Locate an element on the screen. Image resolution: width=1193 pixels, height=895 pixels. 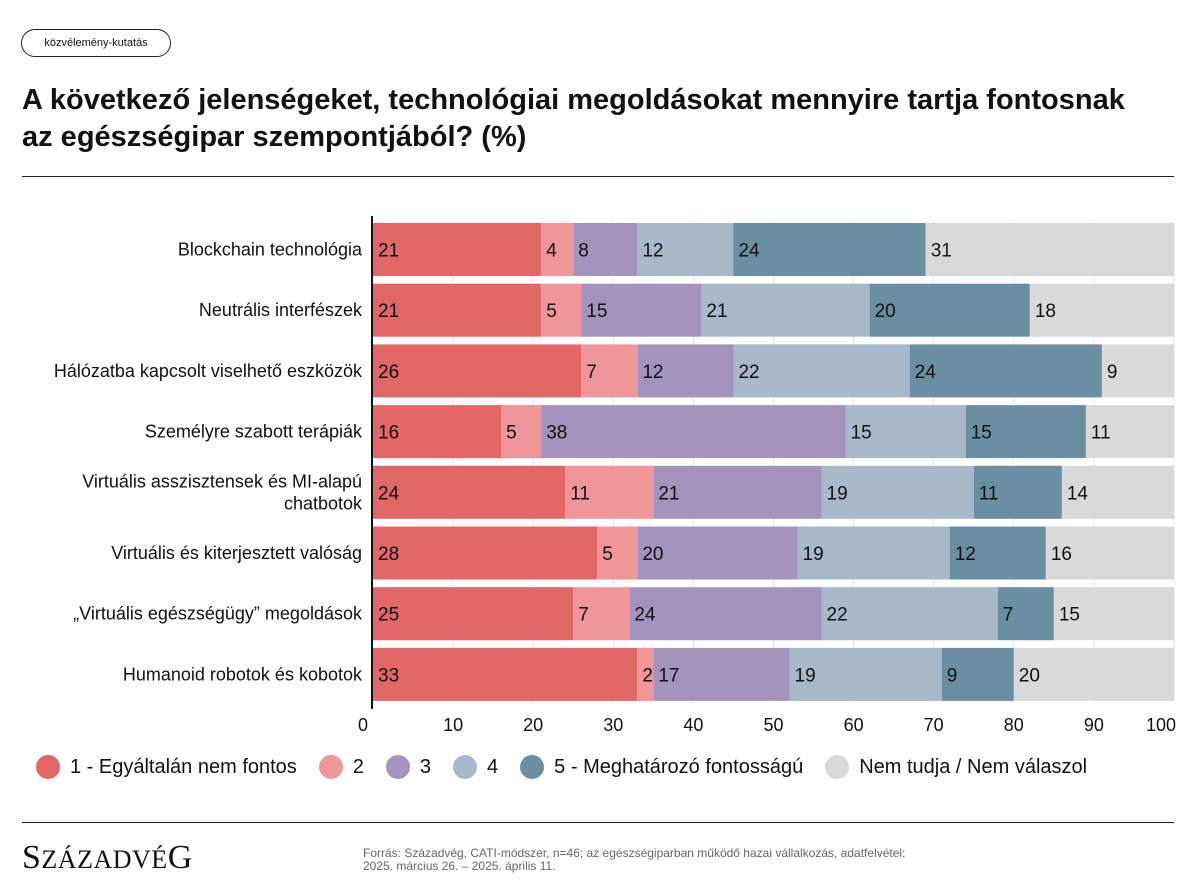
category-label: „Virtuális egészségügy” megoldások is located at coordinates (218, 614).